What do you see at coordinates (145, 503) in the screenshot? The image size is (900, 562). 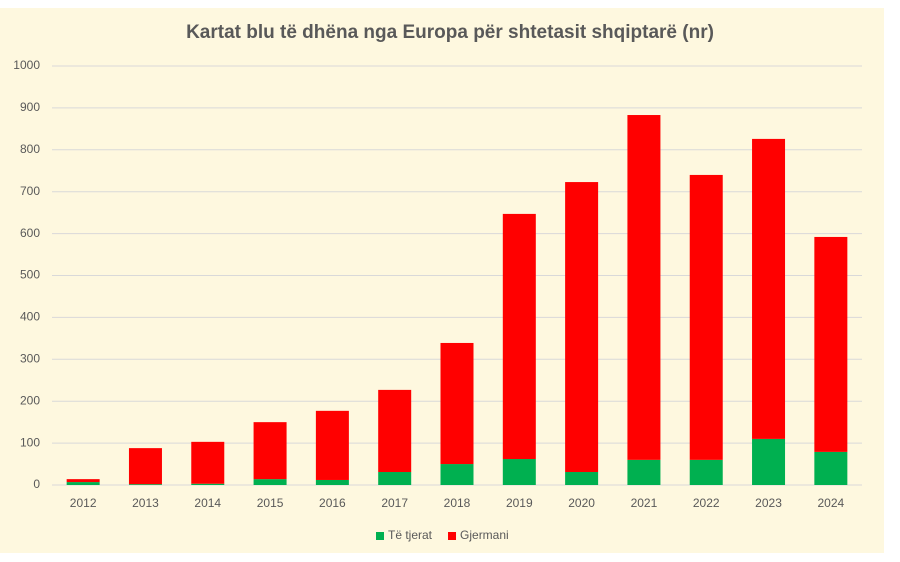 I see `x-tick-label: 2013` at bounding box center [145, 503].